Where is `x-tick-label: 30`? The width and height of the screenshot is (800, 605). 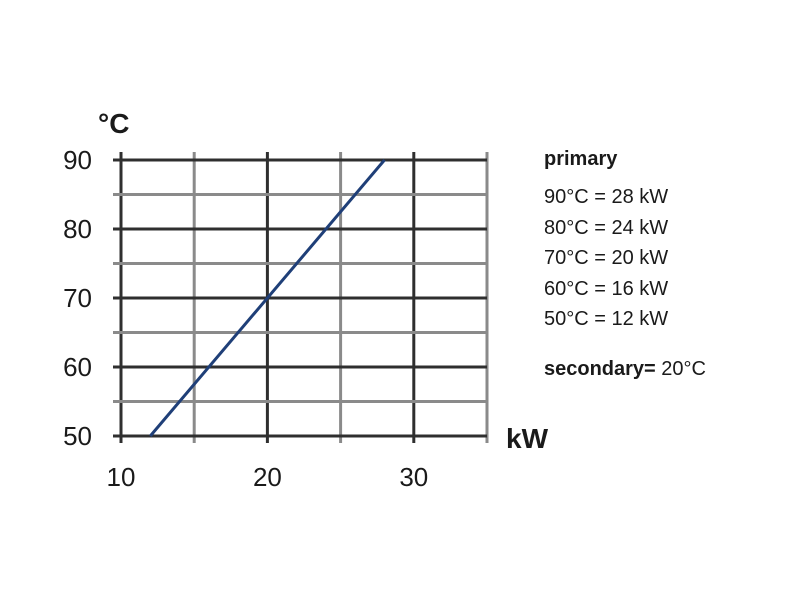 x-tick-label: 30 is located at coordinates (413, 477).